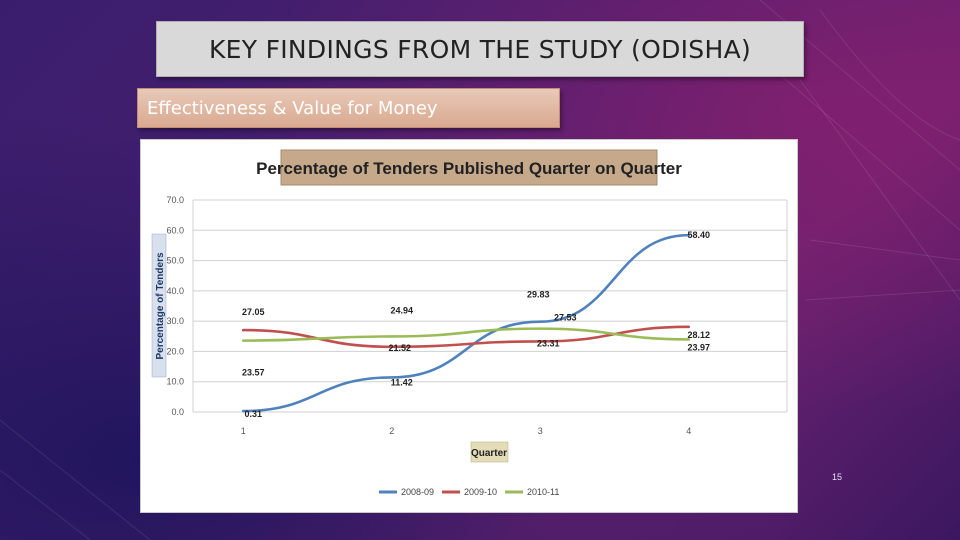  Describe the element at coordinates (175, 382) in the screenshot. I see `y-tick-label: 10.0` at that location.